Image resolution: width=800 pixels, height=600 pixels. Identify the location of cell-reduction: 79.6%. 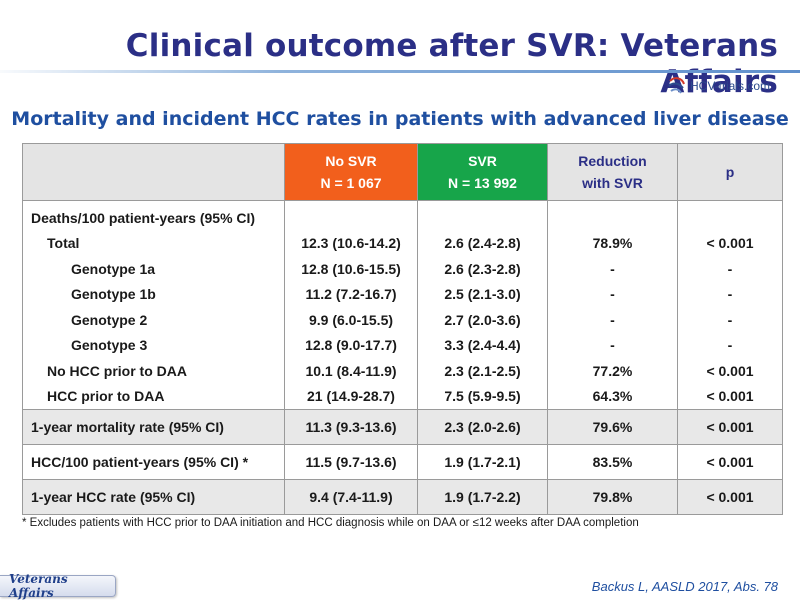
(612, 427).